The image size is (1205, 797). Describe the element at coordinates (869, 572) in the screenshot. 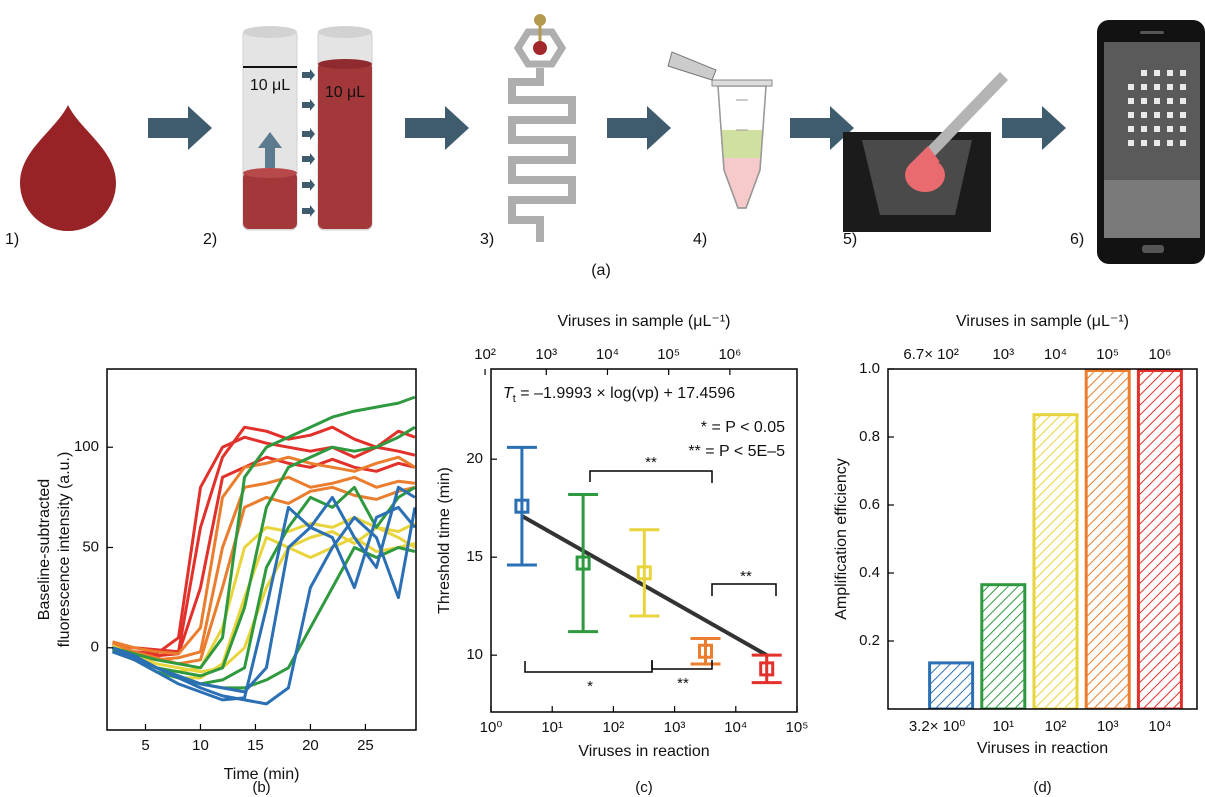

I see `y-tick-label: 0.4` at that location.